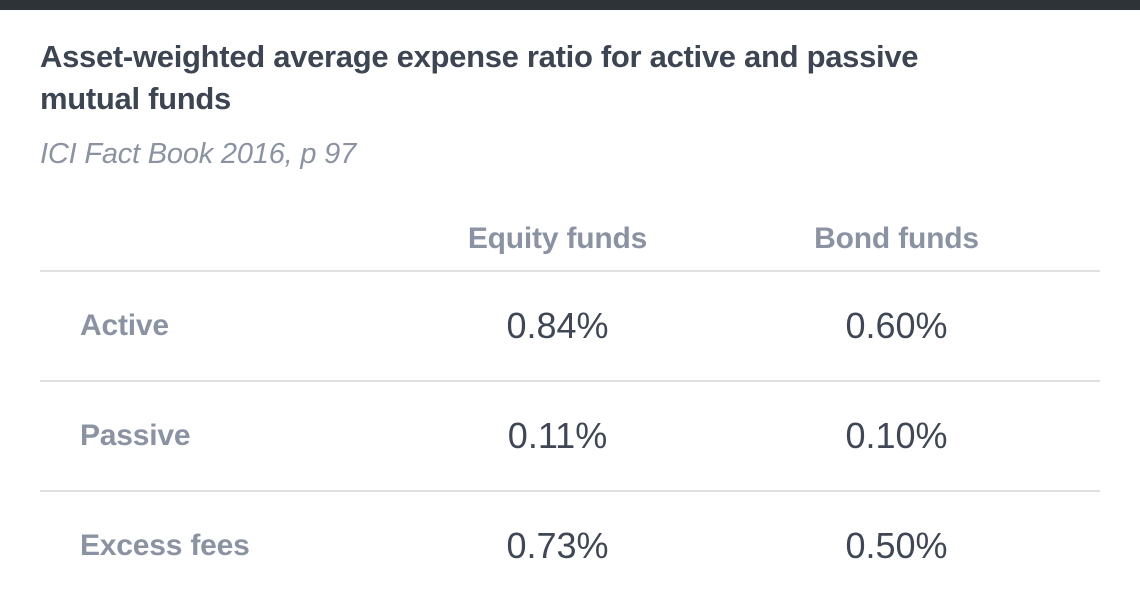  I want to click on row-label: Active, so click(124, 325).